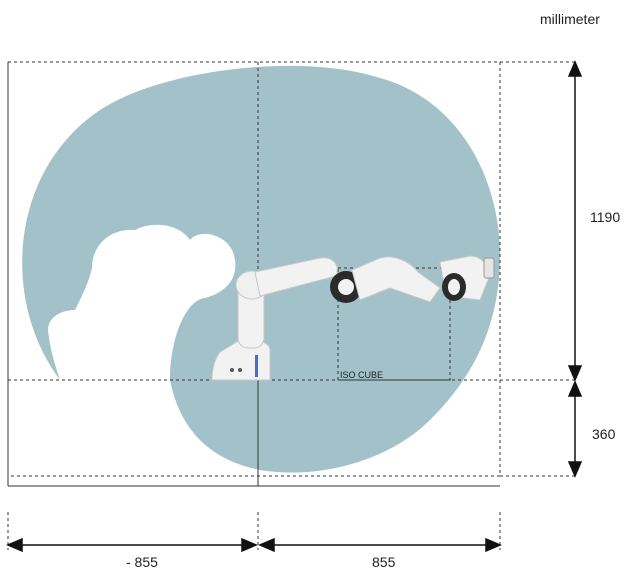 Image resolution: width=625 pixels, height=572 pixels. I want to click on dim-horizontal-left: - 855, so click(142, 562).